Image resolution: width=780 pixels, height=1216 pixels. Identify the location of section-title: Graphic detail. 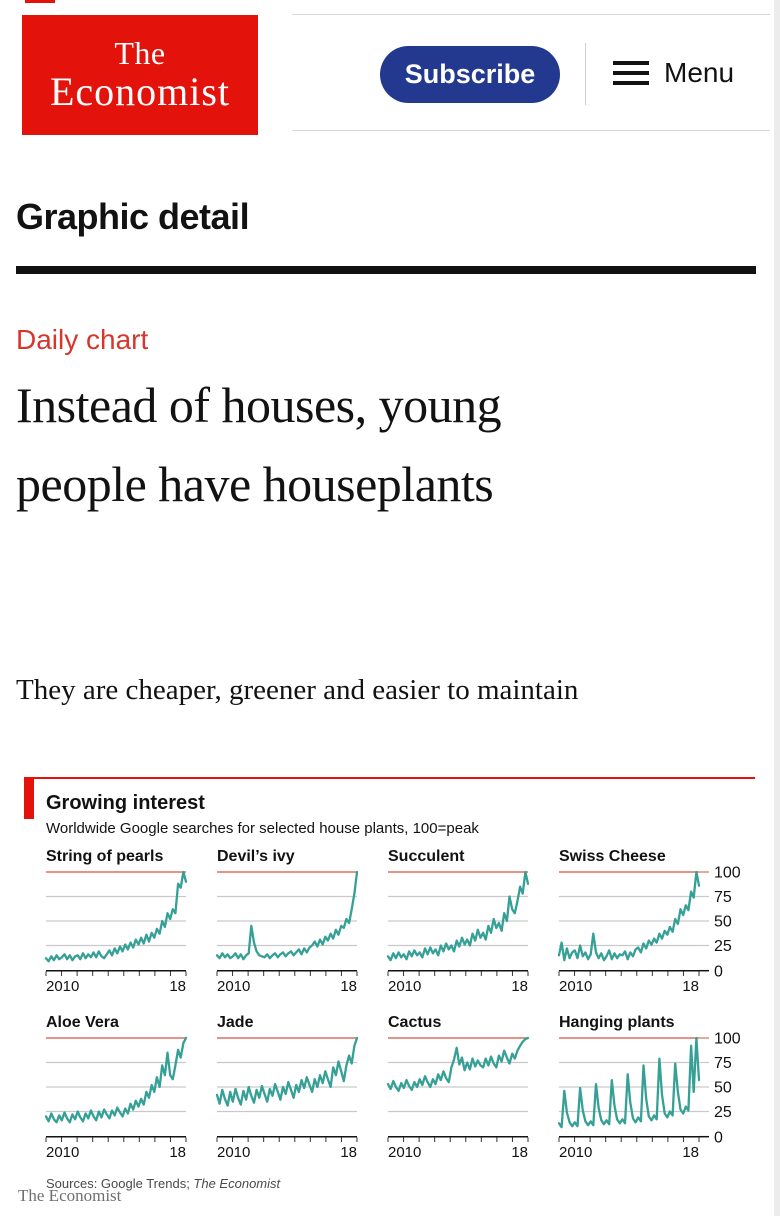
(133, 216).